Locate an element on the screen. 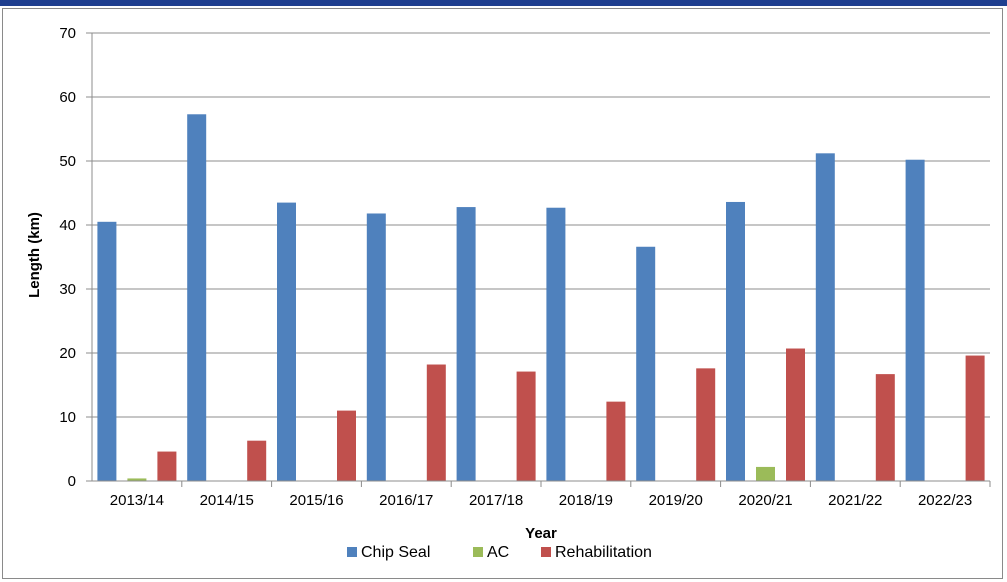 The height and width of the screenshot is (582, 1007). x-tick-label: 2015/16 is located at coordinates (316, 500).